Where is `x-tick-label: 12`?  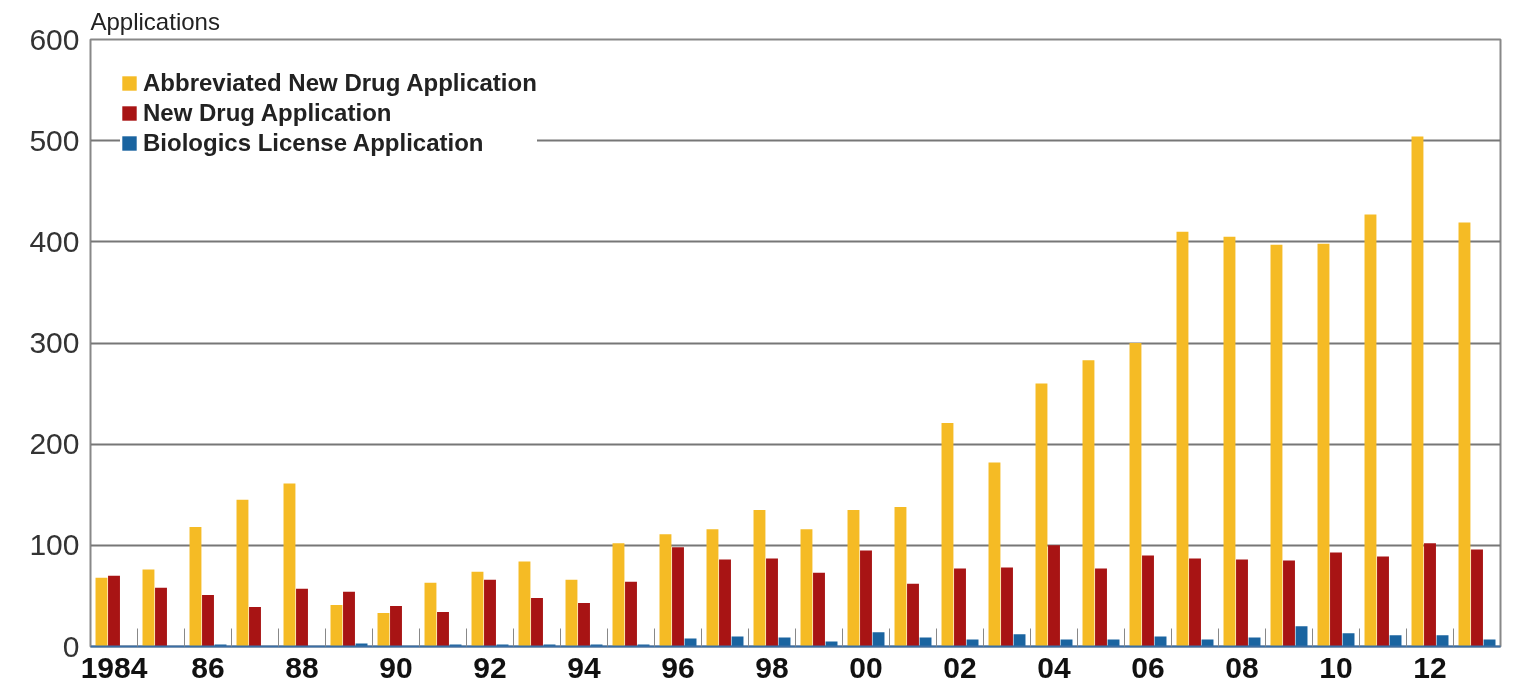 x-tick-label: 12 is located at coordinates (1430, 667).